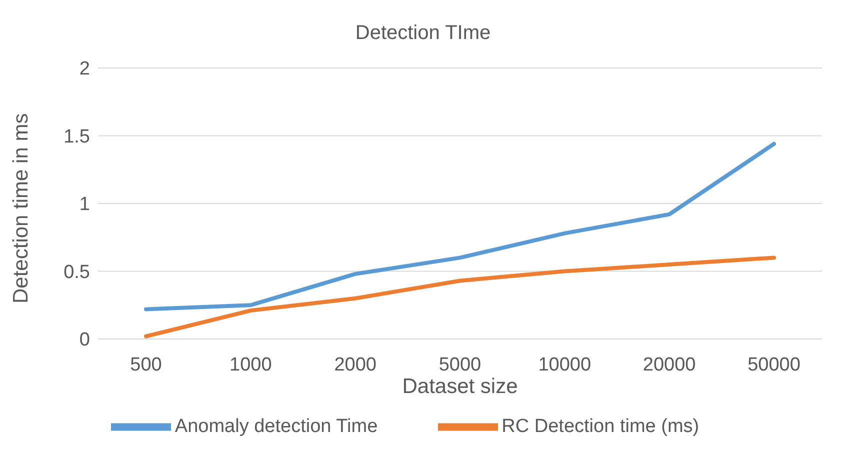 Image resolution: width=846 pixels, height=475 pixels. What do you see at coordinates (276, 427) in the screenshot?
I see `legend-label: Anomaly detection Time` at bounding box center [276, 427].